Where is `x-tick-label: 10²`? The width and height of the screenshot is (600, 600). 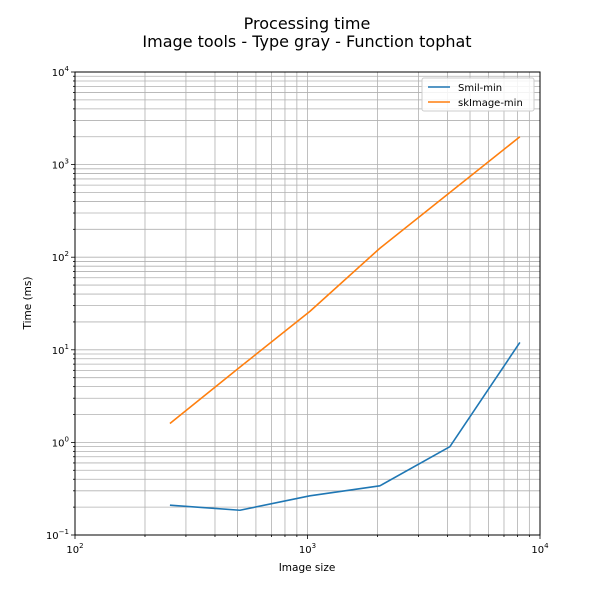
x-tick-label: 10² is located at coordinates (74, 549).